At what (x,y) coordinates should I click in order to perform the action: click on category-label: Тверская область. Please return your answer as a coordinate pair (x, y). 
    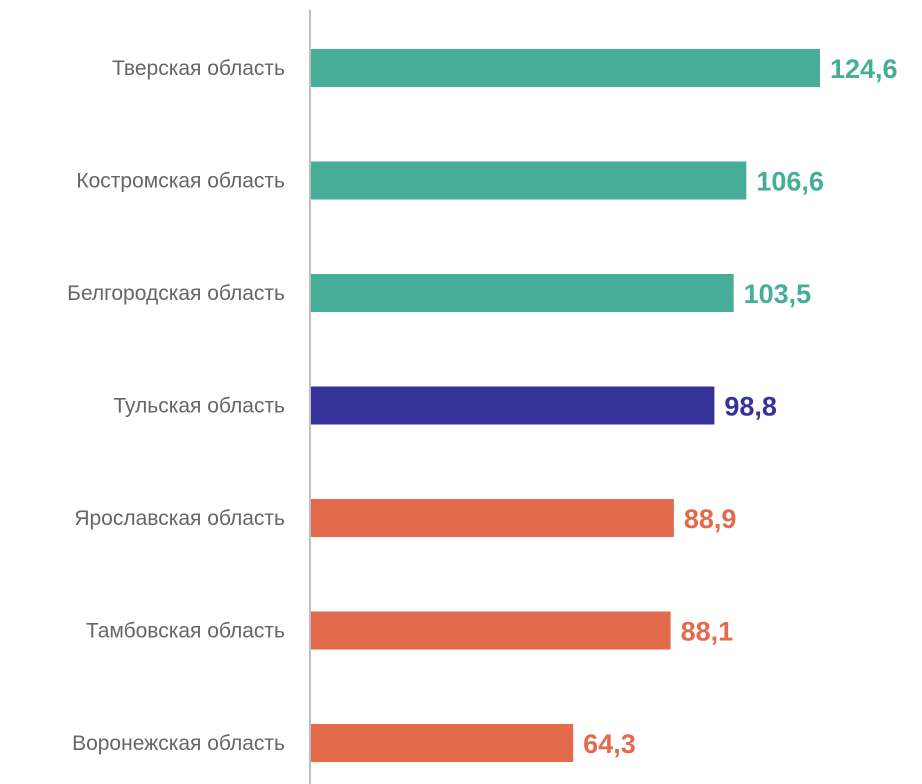
    Looking at the image, I should click on (198, 68).